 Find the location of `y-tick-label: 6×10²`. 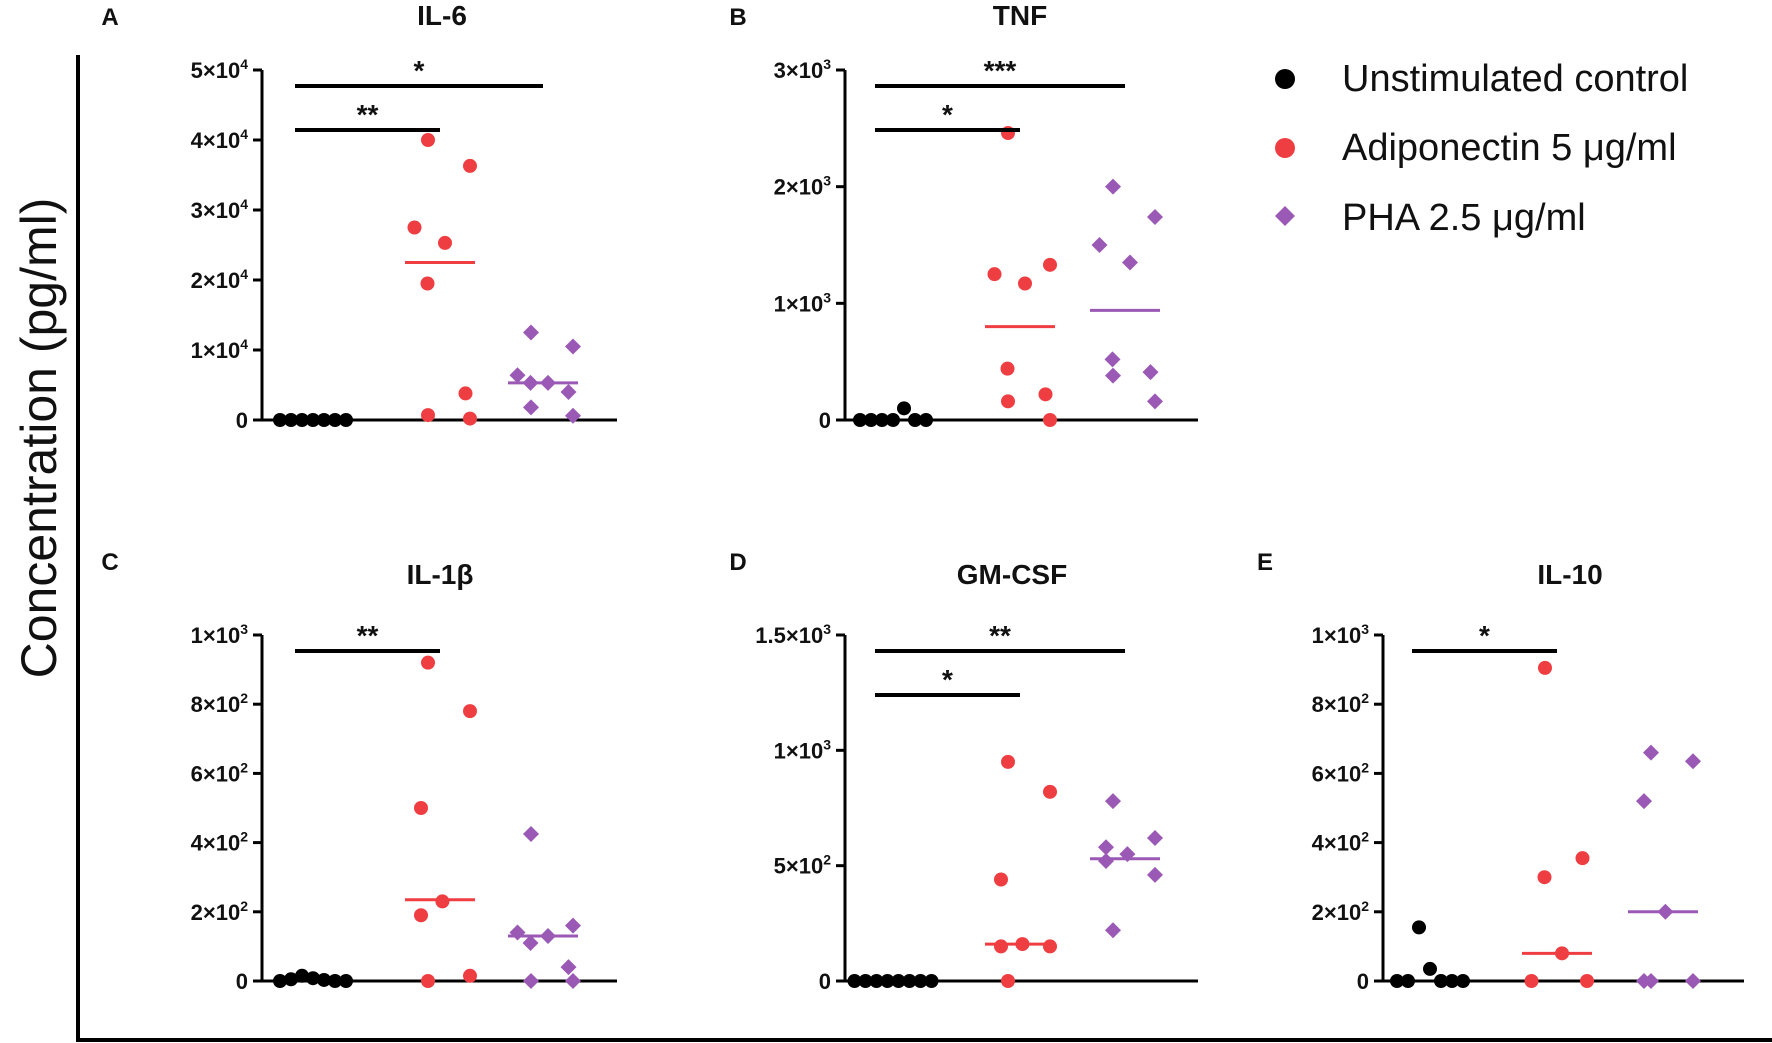

y-tick-label: 6×10² is located at coordinates (1341, 772).